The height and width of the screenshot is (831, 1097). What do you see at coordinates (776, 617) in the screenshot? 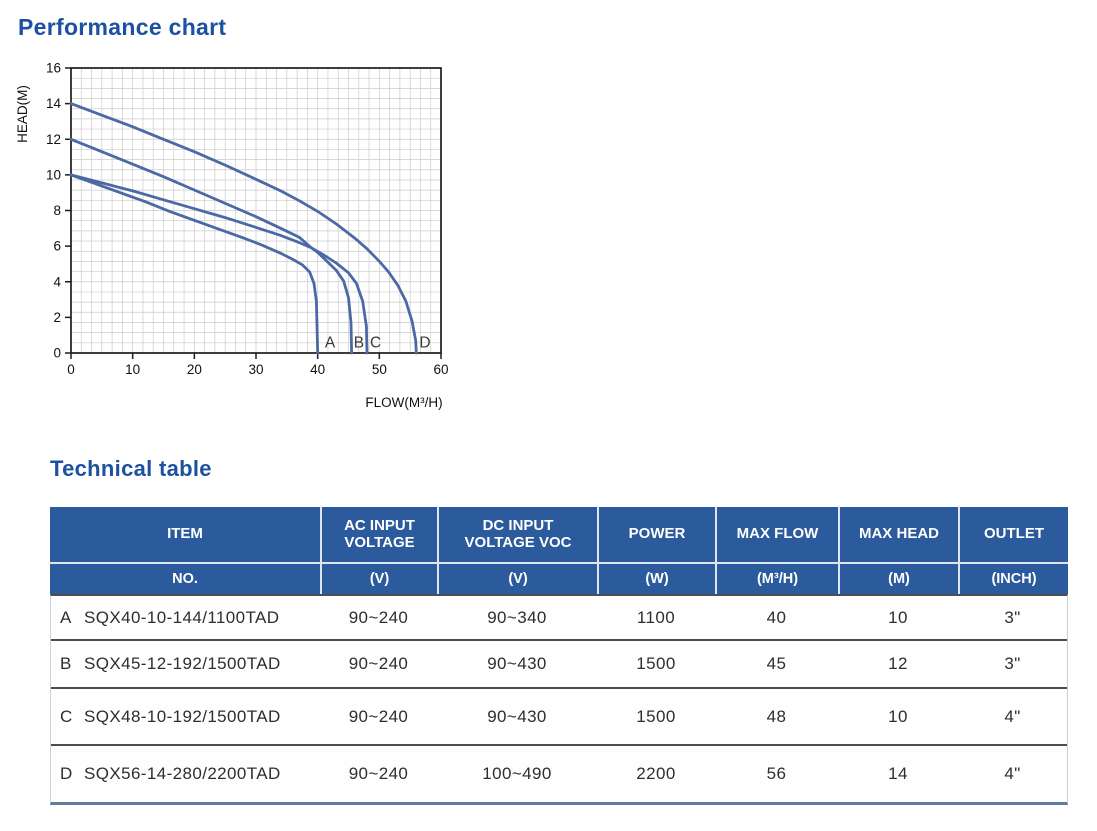
I see `cell-max-flow: 40` at bounding box center [776, 617].